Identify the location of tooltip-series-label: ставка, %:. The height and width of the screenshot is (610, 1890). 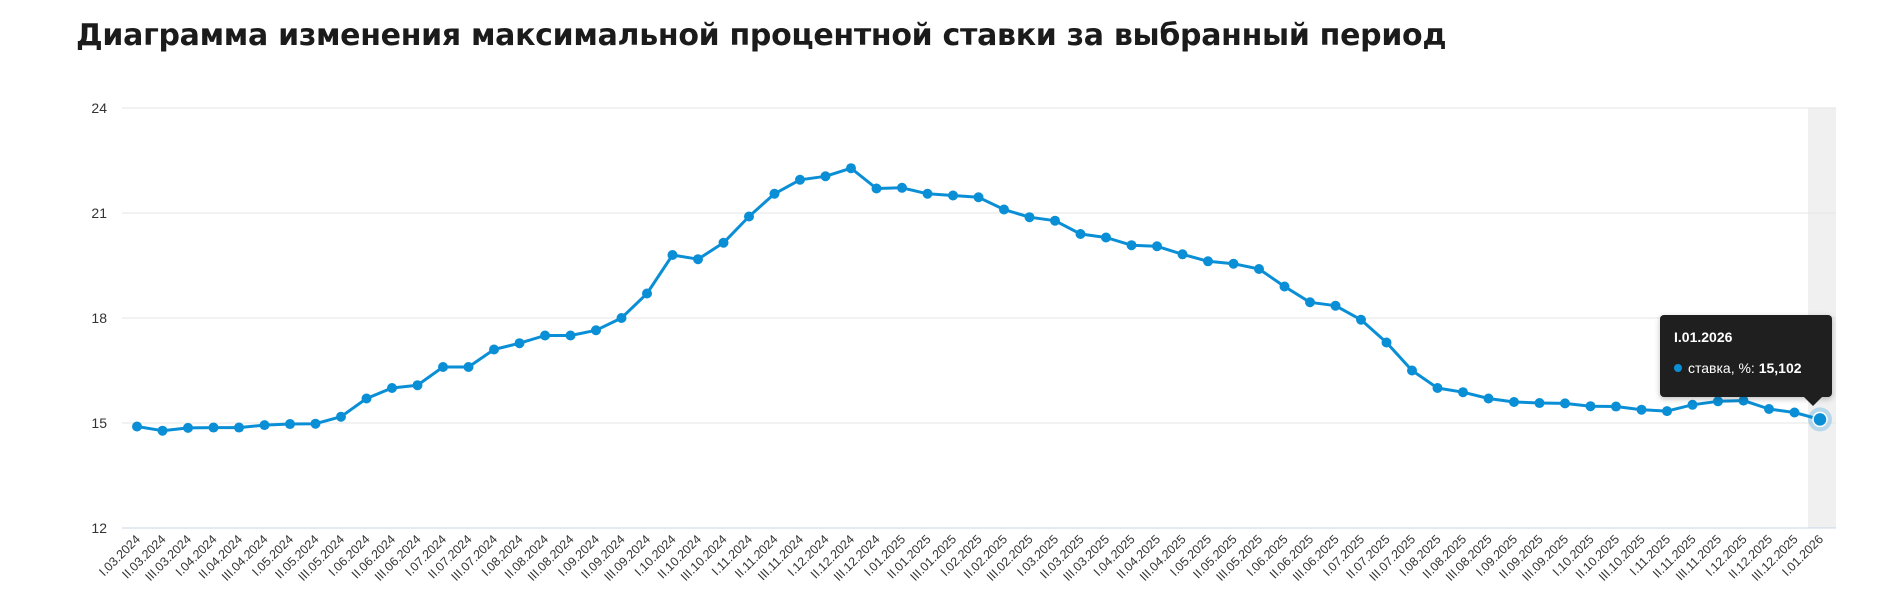
(1721, 368).